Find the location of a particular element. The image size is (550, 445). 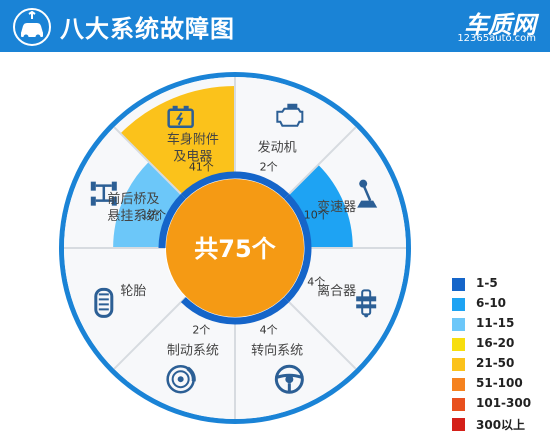

header-bar: 八大系统故障图 车质网 12365auto.com is located at coordinates (275, 26).